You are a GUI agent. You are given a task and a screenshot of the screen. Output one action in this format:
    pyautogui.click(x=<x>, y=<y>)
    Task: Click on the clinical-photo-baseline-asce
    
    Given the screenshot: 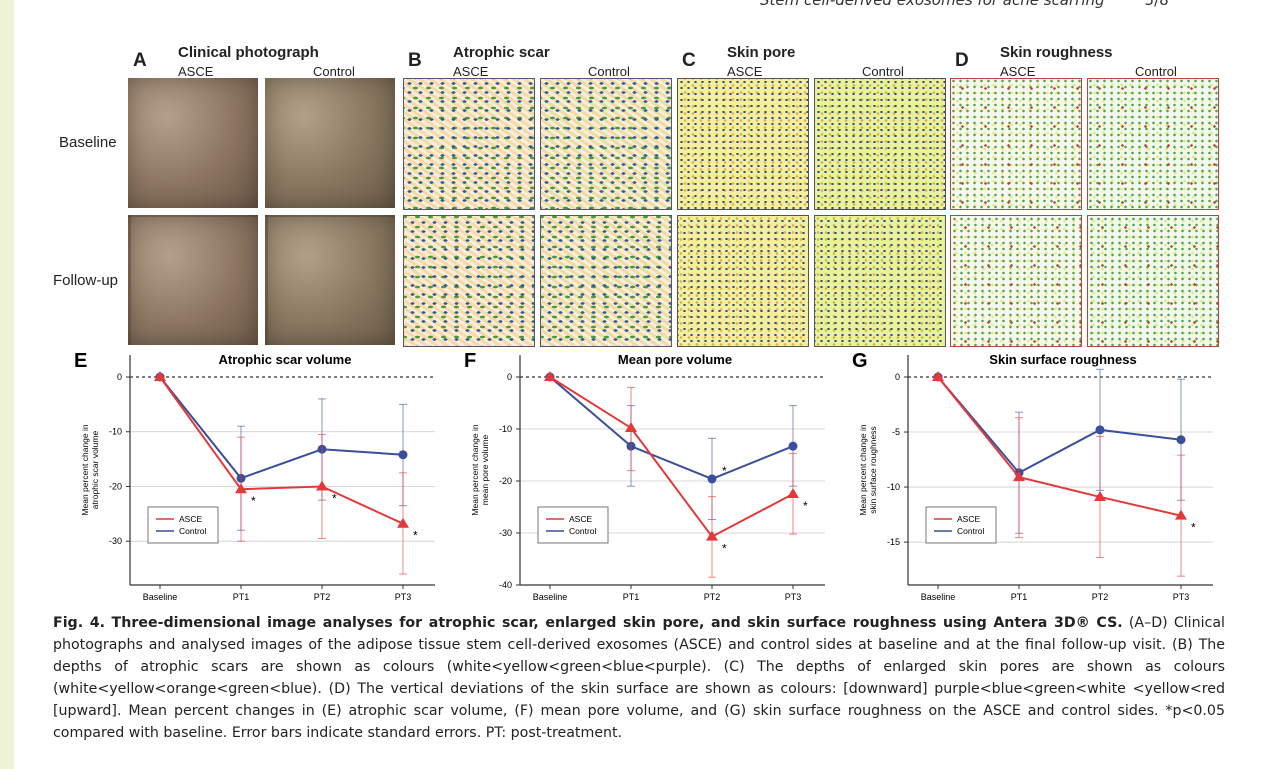 What is the action you would take?
    pyautogui.click(x=193, y=143)
    